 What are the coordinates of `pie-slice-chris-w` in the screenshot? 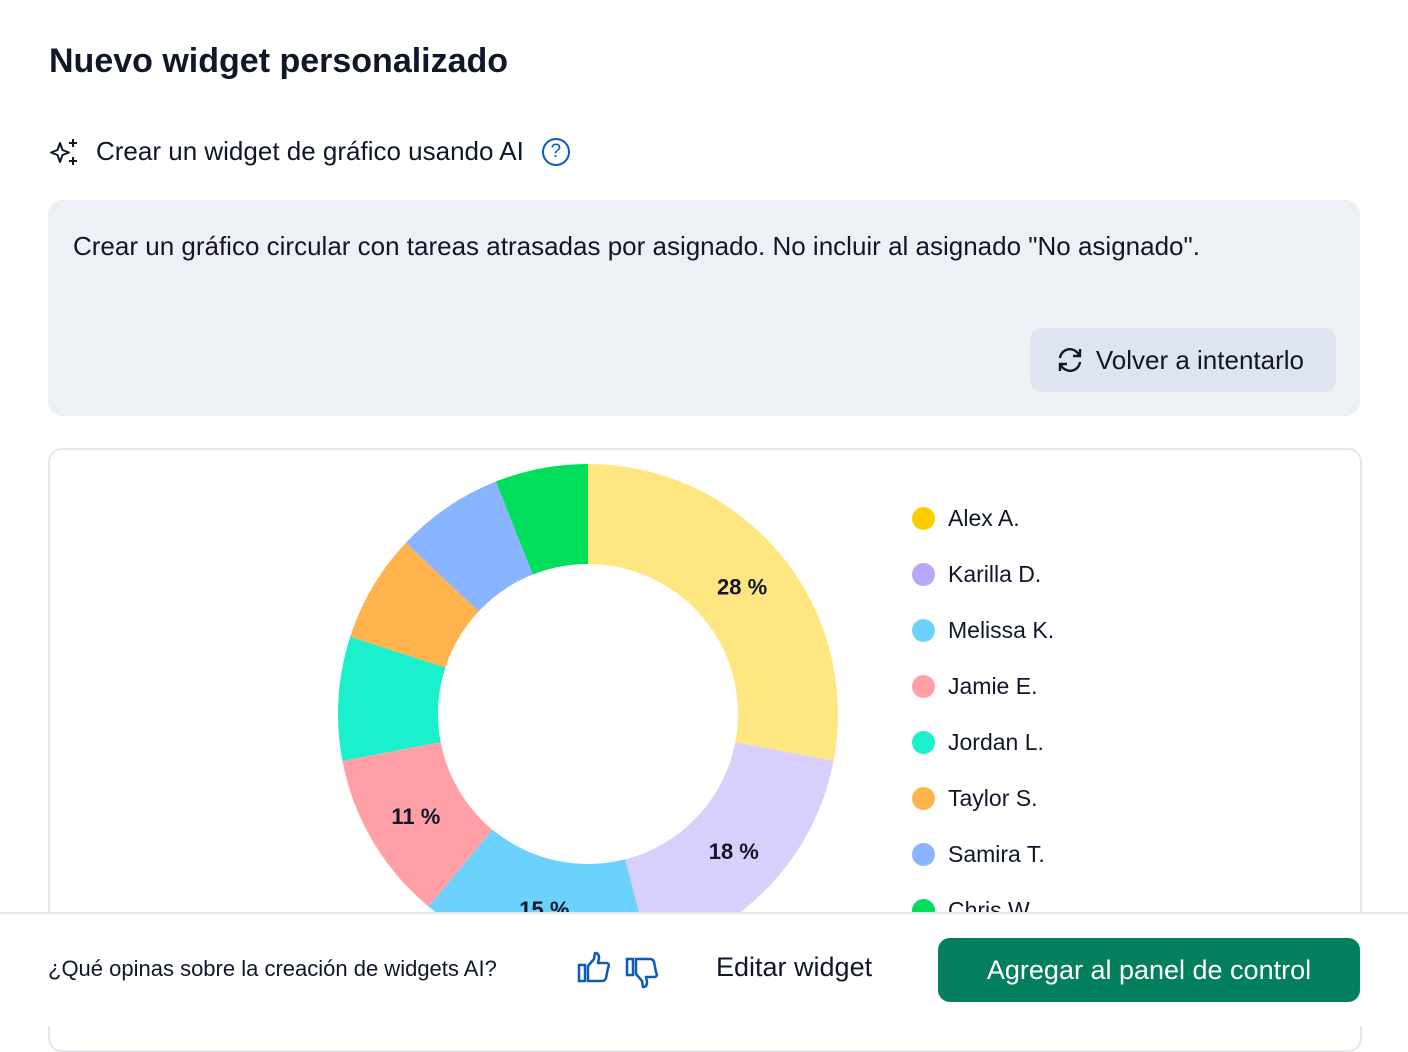 It's located at (541, 519).